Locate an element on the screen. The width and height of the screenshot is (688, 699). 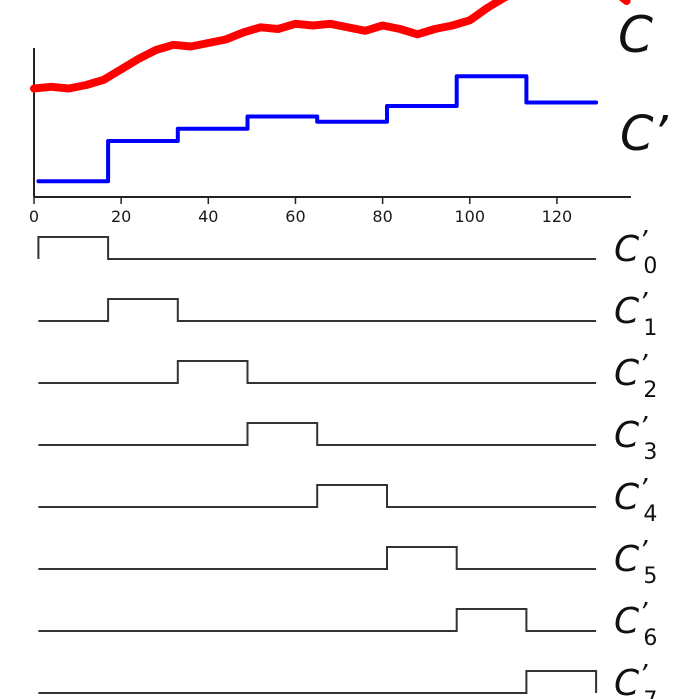
x-tick-label: 40 is located at coordinates (208, 216).